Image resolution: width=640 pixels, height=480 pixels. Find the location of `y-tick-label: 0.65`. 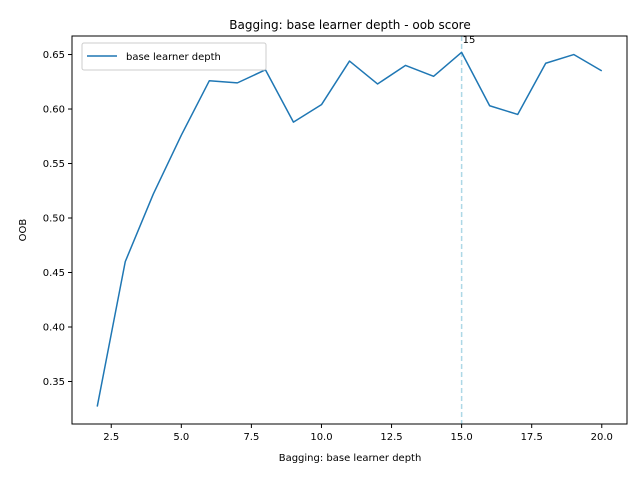

y-tick-label: 0.65 is located at coordinates (54, 55).